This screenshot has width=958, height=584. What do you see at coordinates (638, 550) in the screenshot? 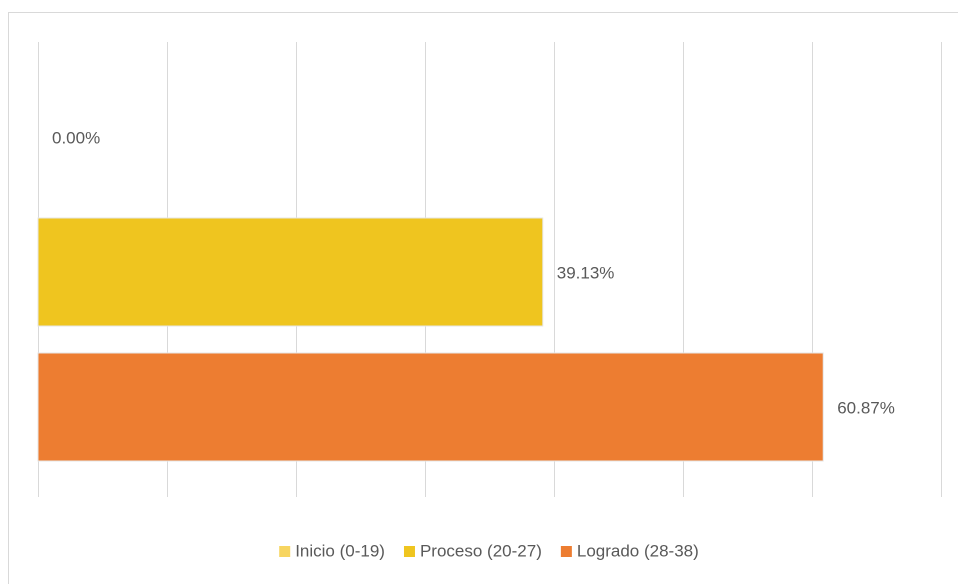
I see `legend-label: Logrado (28-38)` at bounding box center [638, 550].